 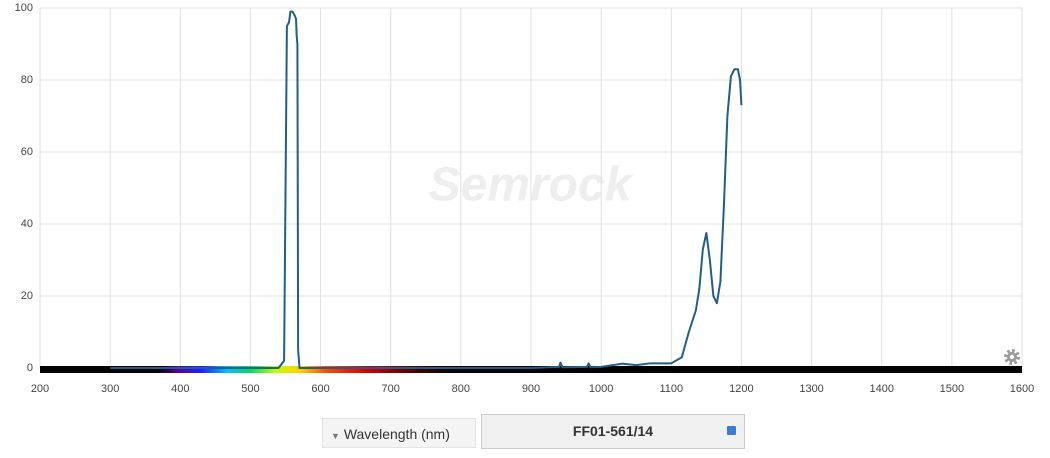 What do you see at coordinates (320, 389) in the screenshot?
I see `x-tick-label: 600` at bounding box center [320, 389].